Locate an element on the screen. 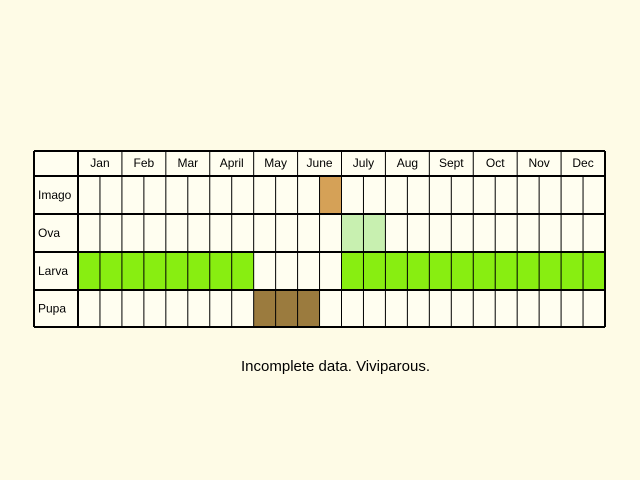  month-header-feb: Feb is located at coordinates (144, 163).